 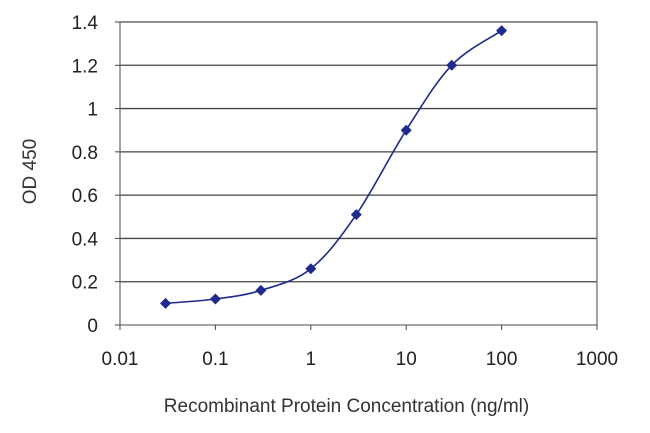 What do you see at coordinates (360, 347) in the screenshot?
I see `x-axis-ticks: 0.01 0.1 1 10 100 1000` at bounding box center [360, 347].